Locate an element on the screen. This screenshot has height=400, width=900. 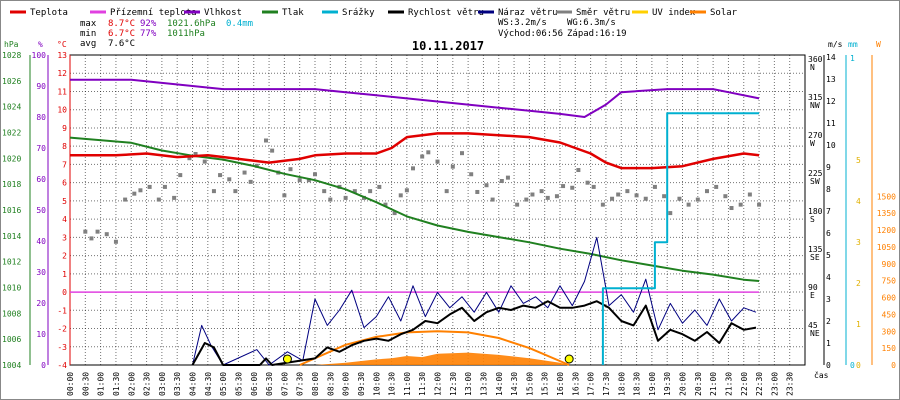
y-tick-pct: 90 is located at coordinates (41, 86).